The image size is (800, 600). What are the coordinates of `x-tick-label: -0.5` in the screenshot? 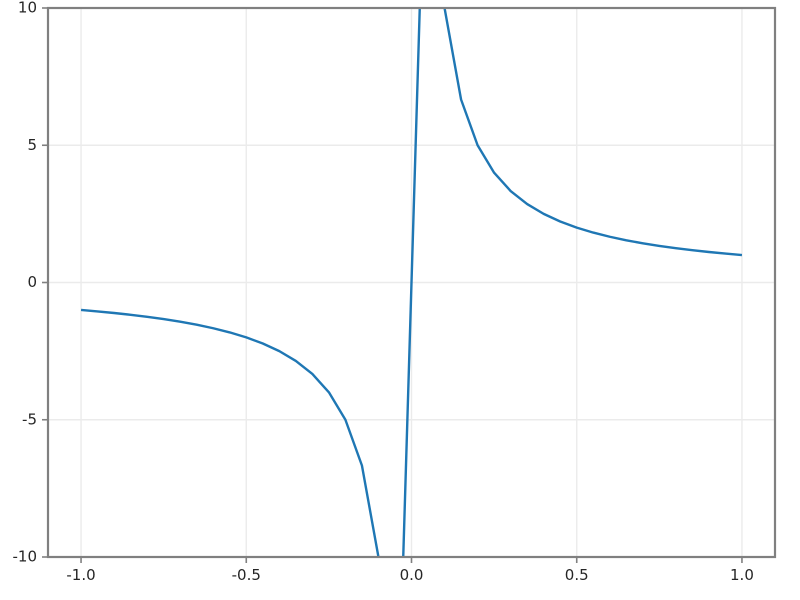 It's located at (246, 575).